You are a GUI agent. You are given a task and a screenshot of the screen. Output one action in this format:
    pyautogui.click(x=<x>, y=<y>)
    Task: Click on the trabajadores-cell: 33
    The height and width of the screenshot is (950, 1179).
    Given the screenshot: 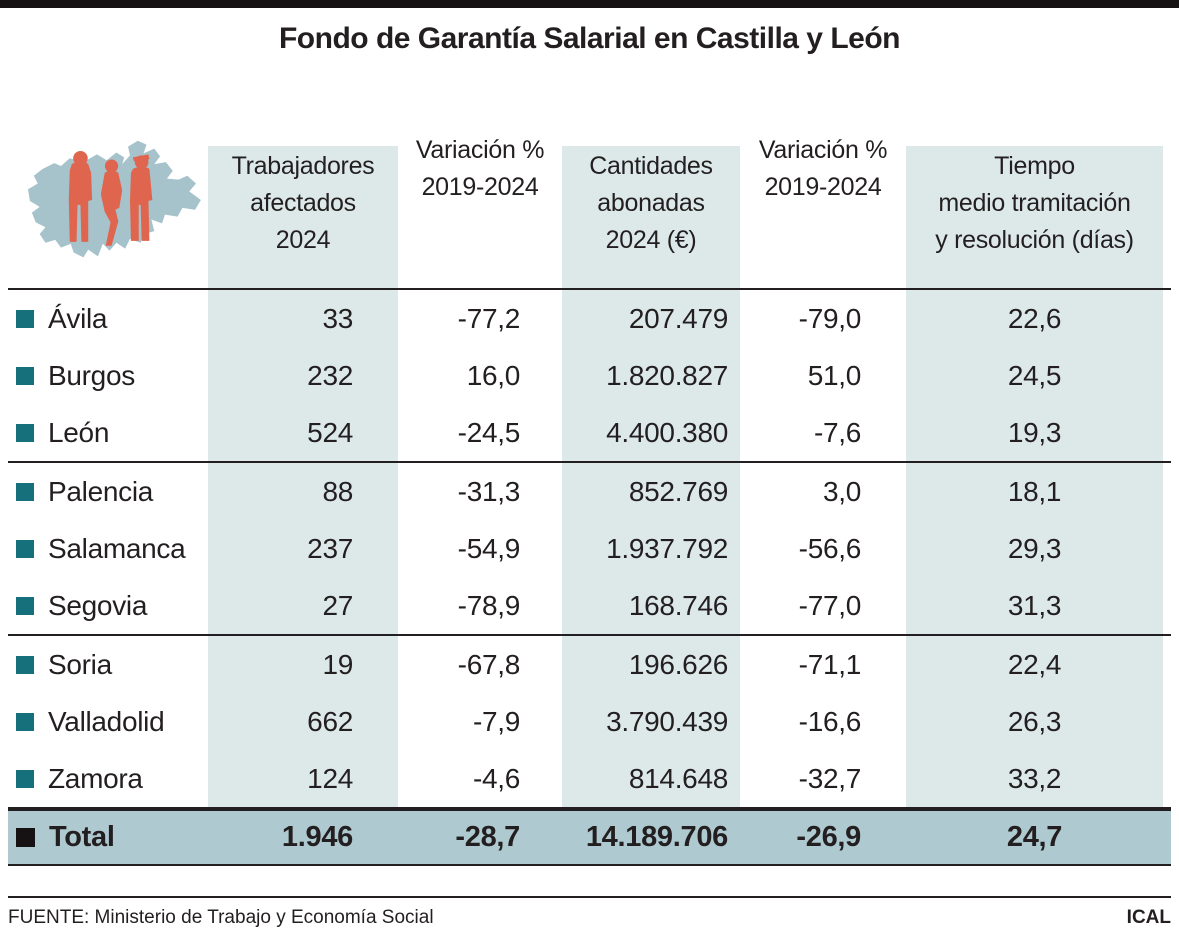 What is the action you would take?
    pyautogui.click(x=303, y=318)
    